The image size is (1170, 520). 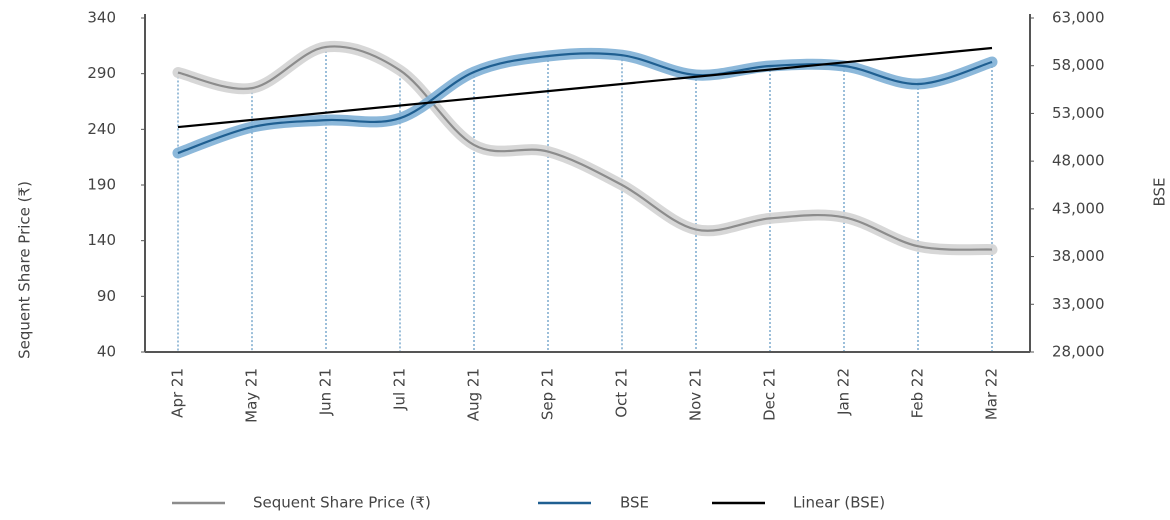 What do you see at coordinates (101, 73) in the screenshot?
I see `y-tick-label: 290` at bounding box center [101, 73].